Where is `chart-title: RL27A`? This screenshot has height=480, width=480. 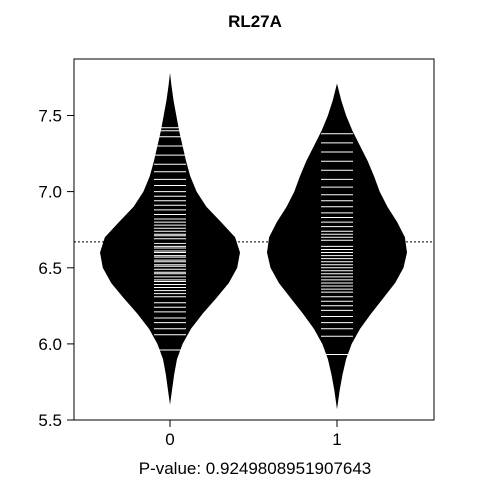
chart-title: RL27A is located at coordinates (255, 21).